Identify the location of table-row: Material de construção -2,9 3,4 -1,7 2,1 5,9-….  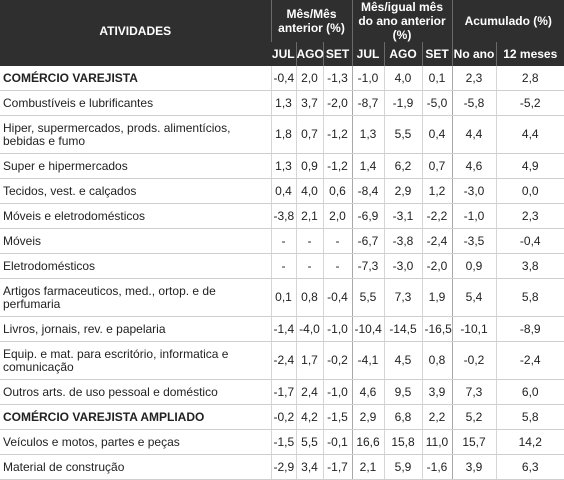
(282, 467).